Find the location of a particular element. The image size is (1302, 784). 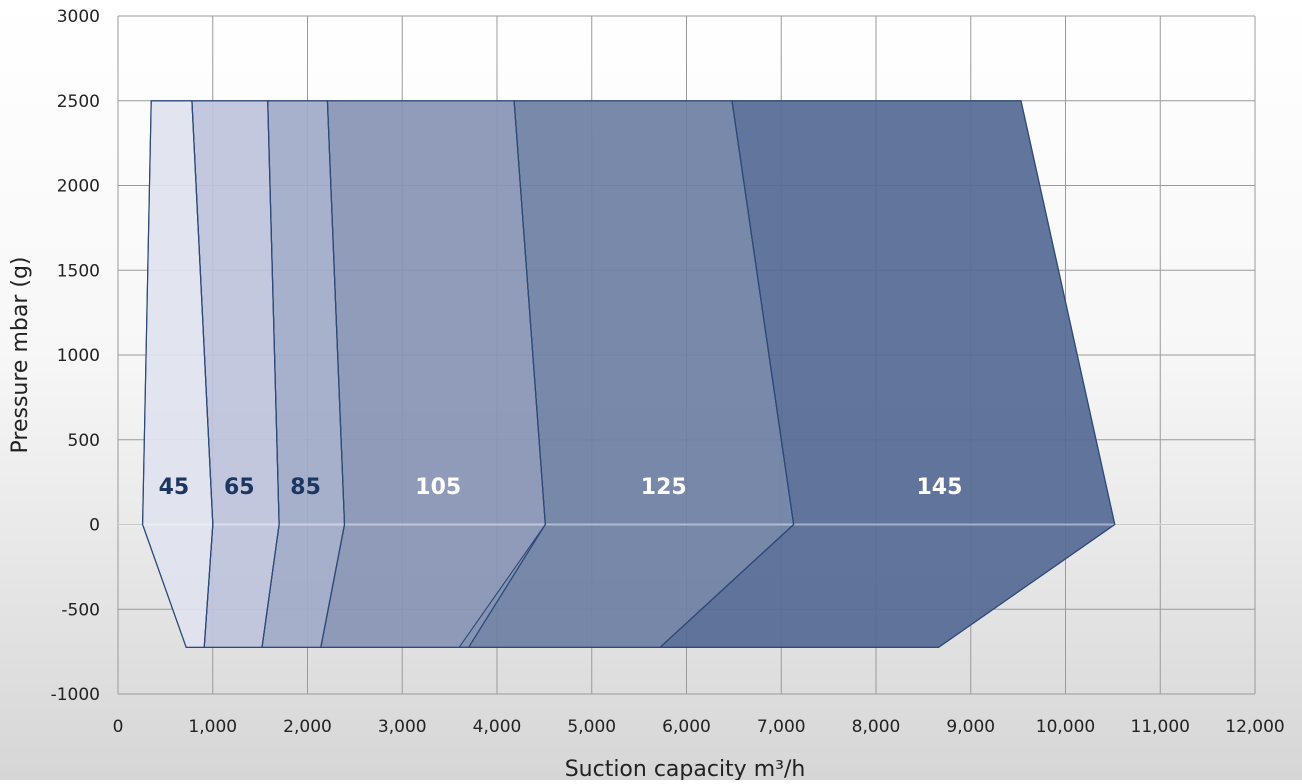

x-tick-label: 1,000 is located at coordinates (212, 727).